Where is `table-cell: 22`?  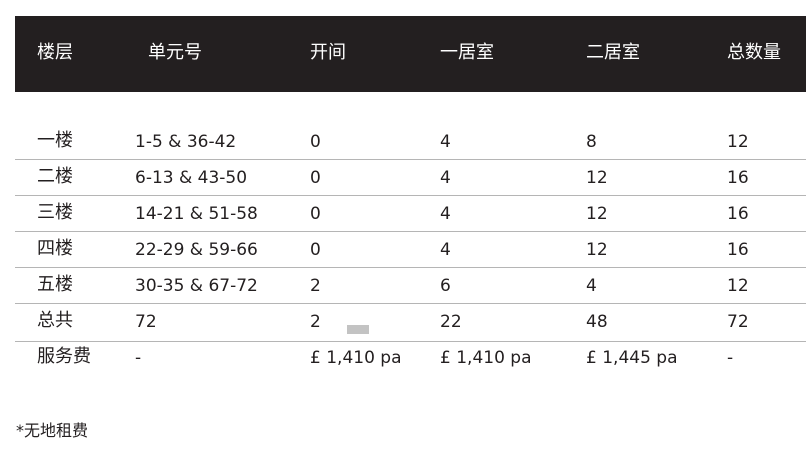 table-cell: 22 is located at coordinates (451, 322).